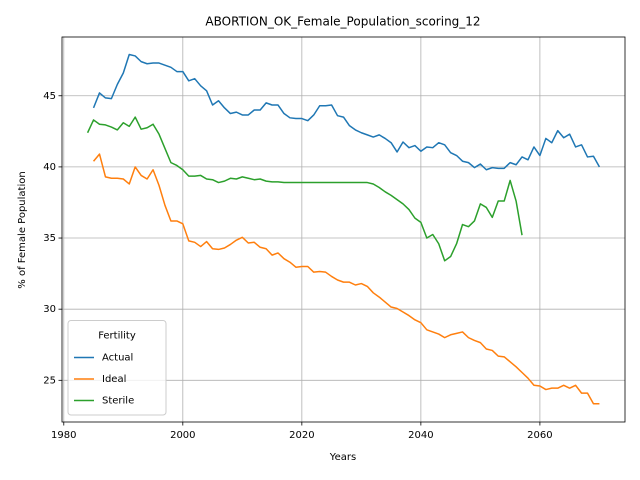 The image size is (640, 480). What do you see at coordinates (118, 401) in the screenshot?
I see `legend-label: Sterile` at bounding box center [118, 401].